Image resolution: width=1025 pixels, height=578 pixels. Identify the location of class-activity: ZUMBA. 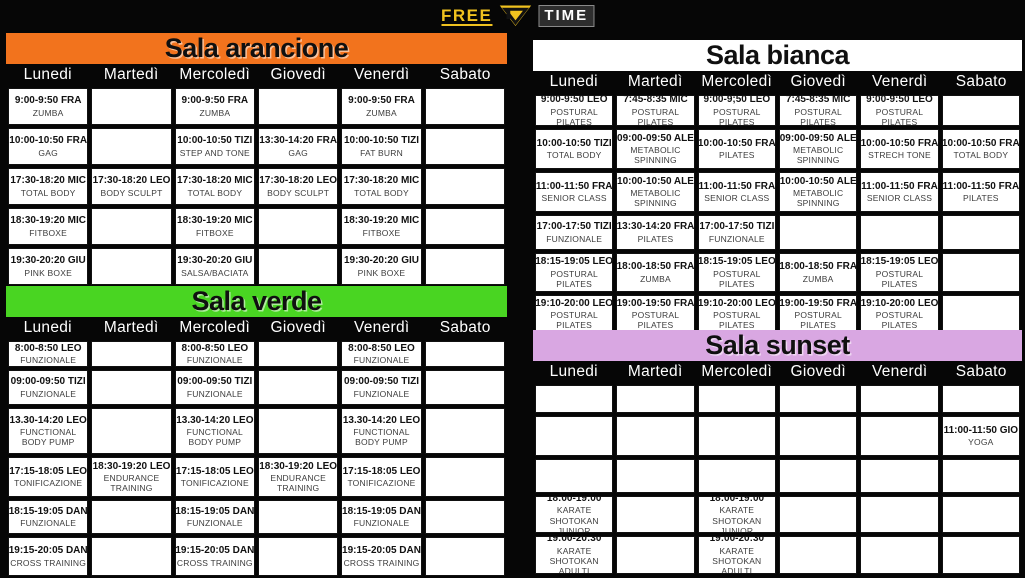
(48, 112).